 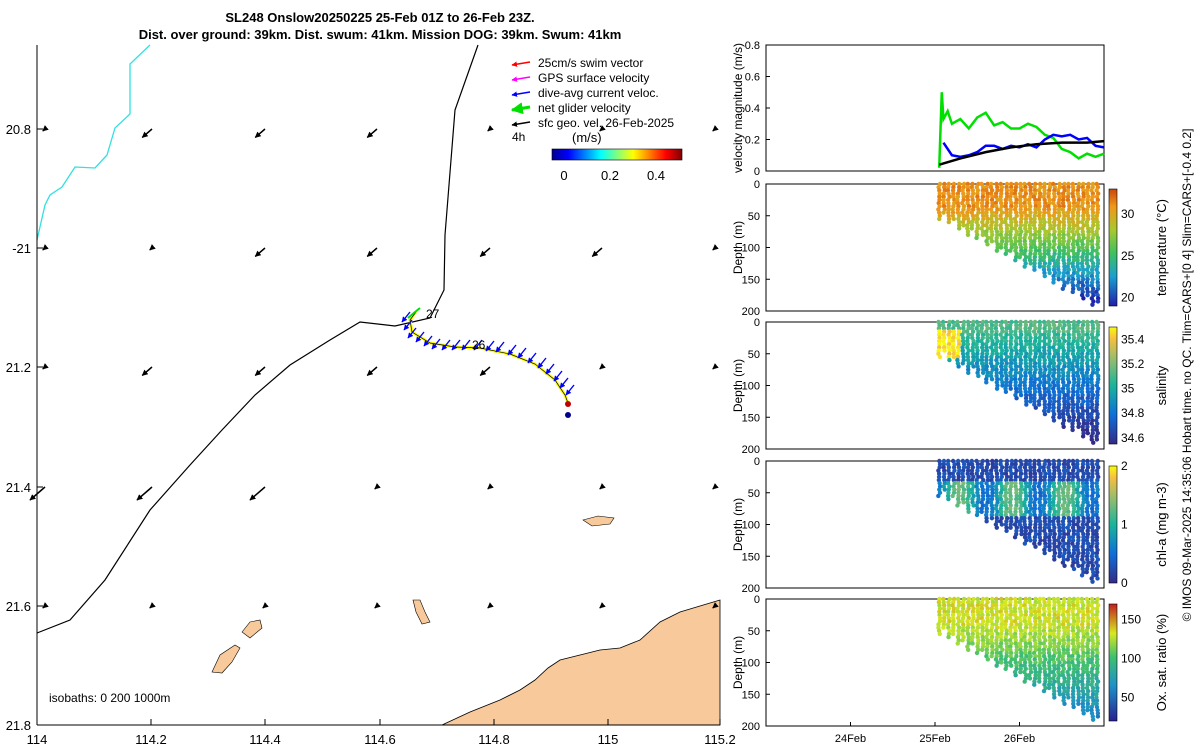 I want to click on current-vector, so click(x=512, y=350).